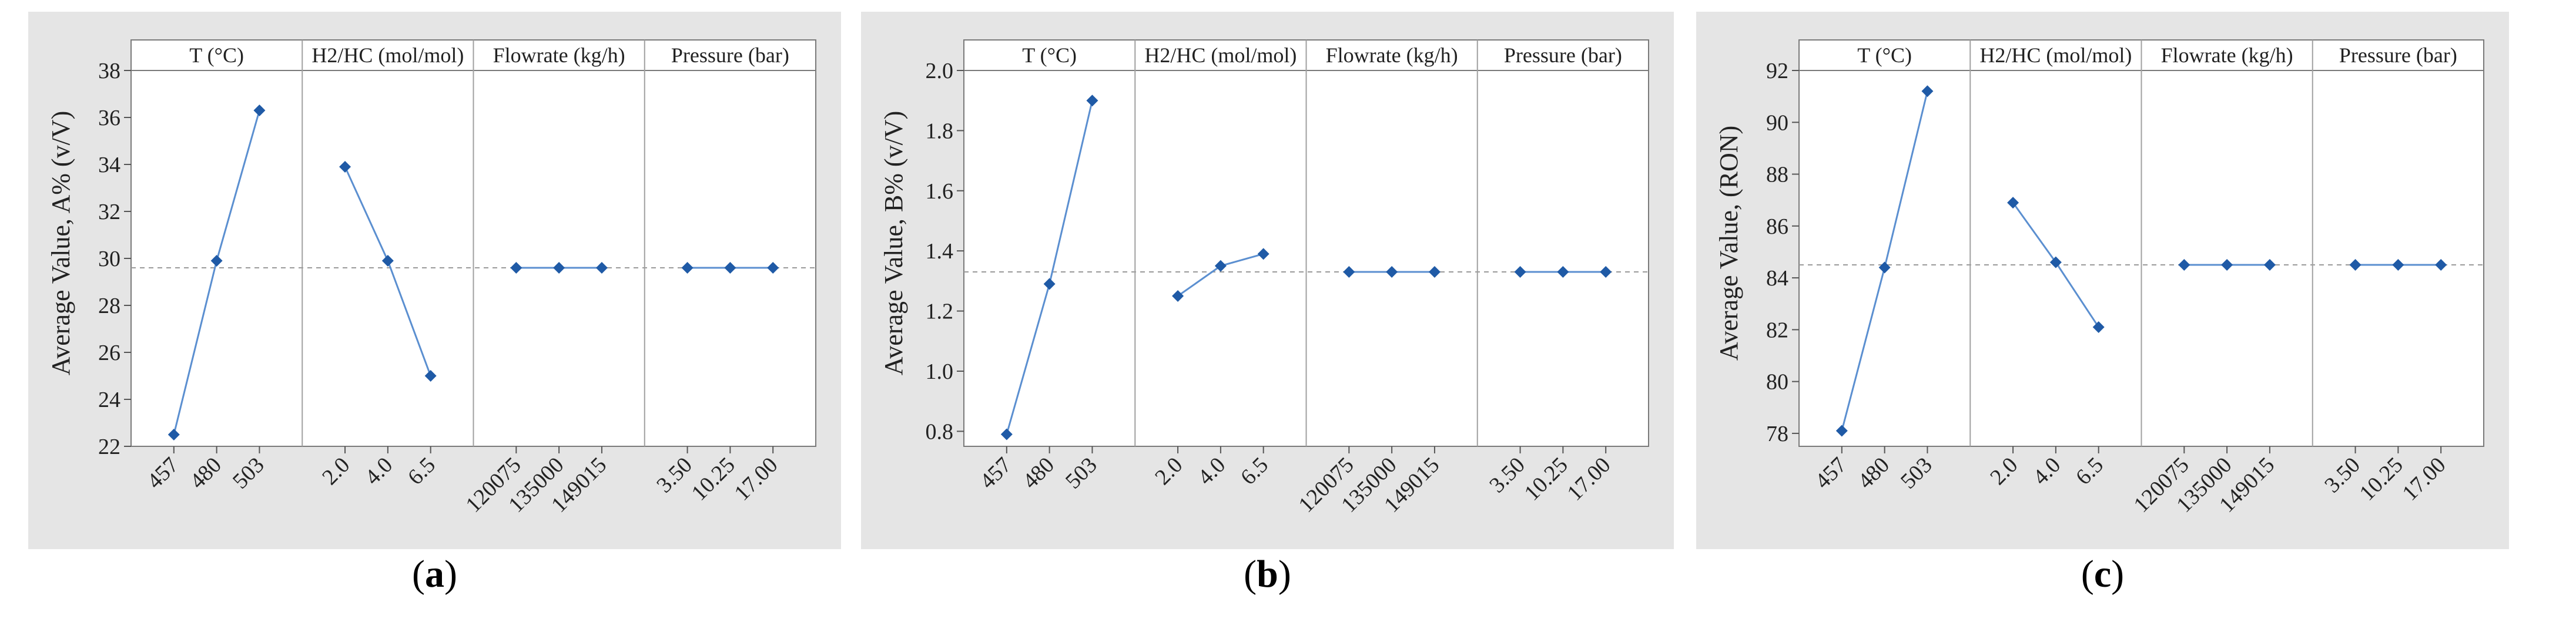  I want to click on y-tick-label: 2.0, so click(940, 71).